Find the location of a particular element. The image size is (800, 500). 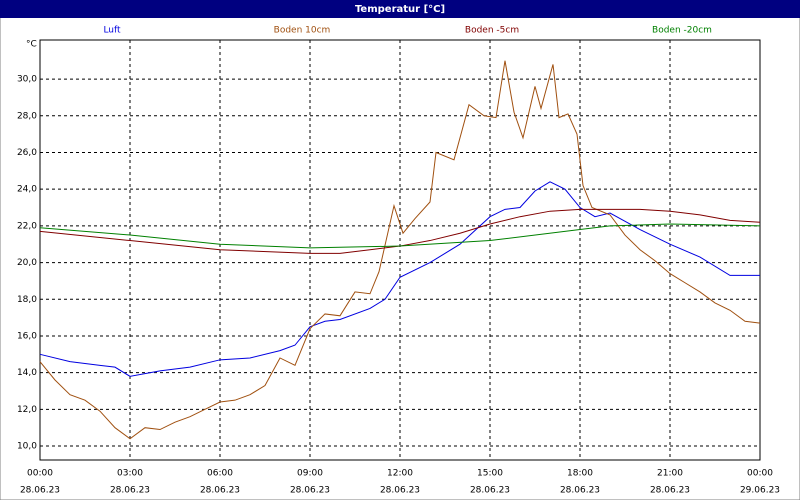

y-tick-label: 28,0 is located at coordinates (27, 116).